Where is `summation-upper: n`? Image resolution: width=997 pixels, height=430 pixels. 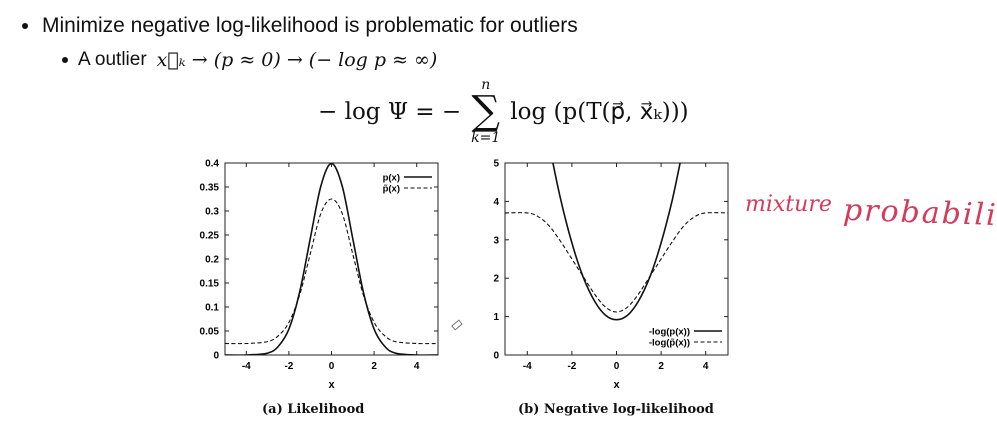
summation-upper: n is located at coordinates (486, 85).